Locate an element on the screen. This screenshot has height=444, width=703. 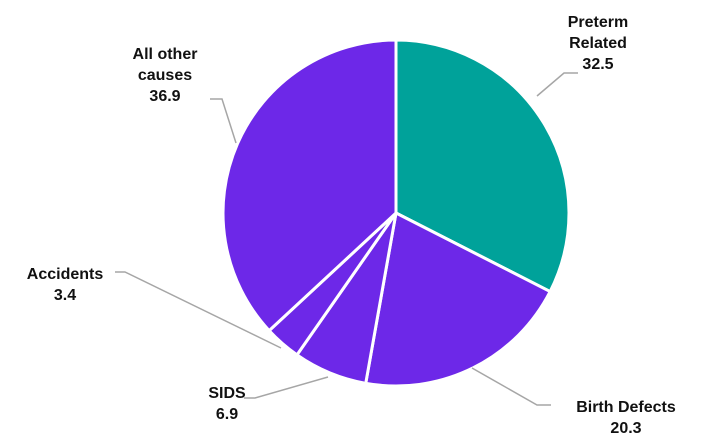
leader-line-preterm-related is located at coordinates (557, 84).